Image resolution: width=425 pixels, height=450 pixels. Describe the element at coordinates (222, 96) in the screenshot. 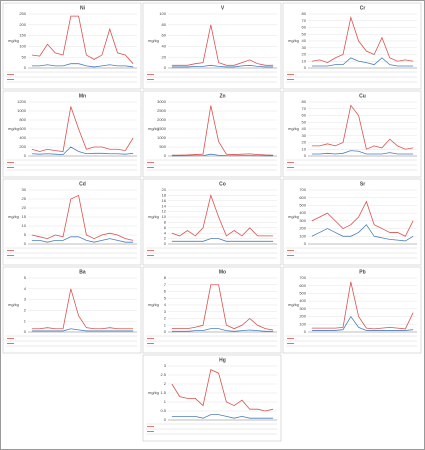

I see `chart-title: Zn` at that location.